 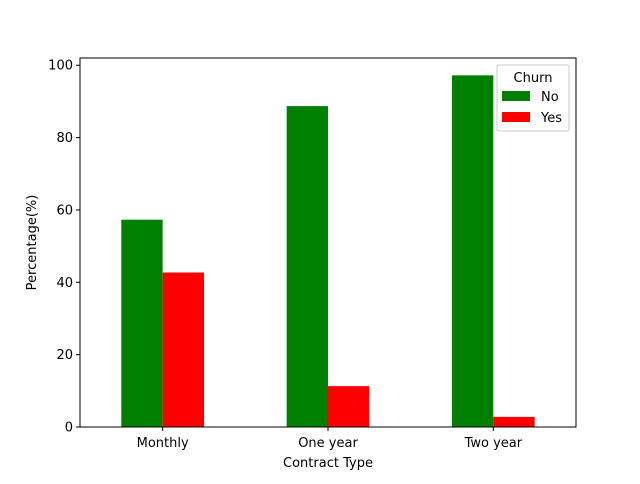 I want to click on bar-yes-monthly, so click(x=183, y=349).